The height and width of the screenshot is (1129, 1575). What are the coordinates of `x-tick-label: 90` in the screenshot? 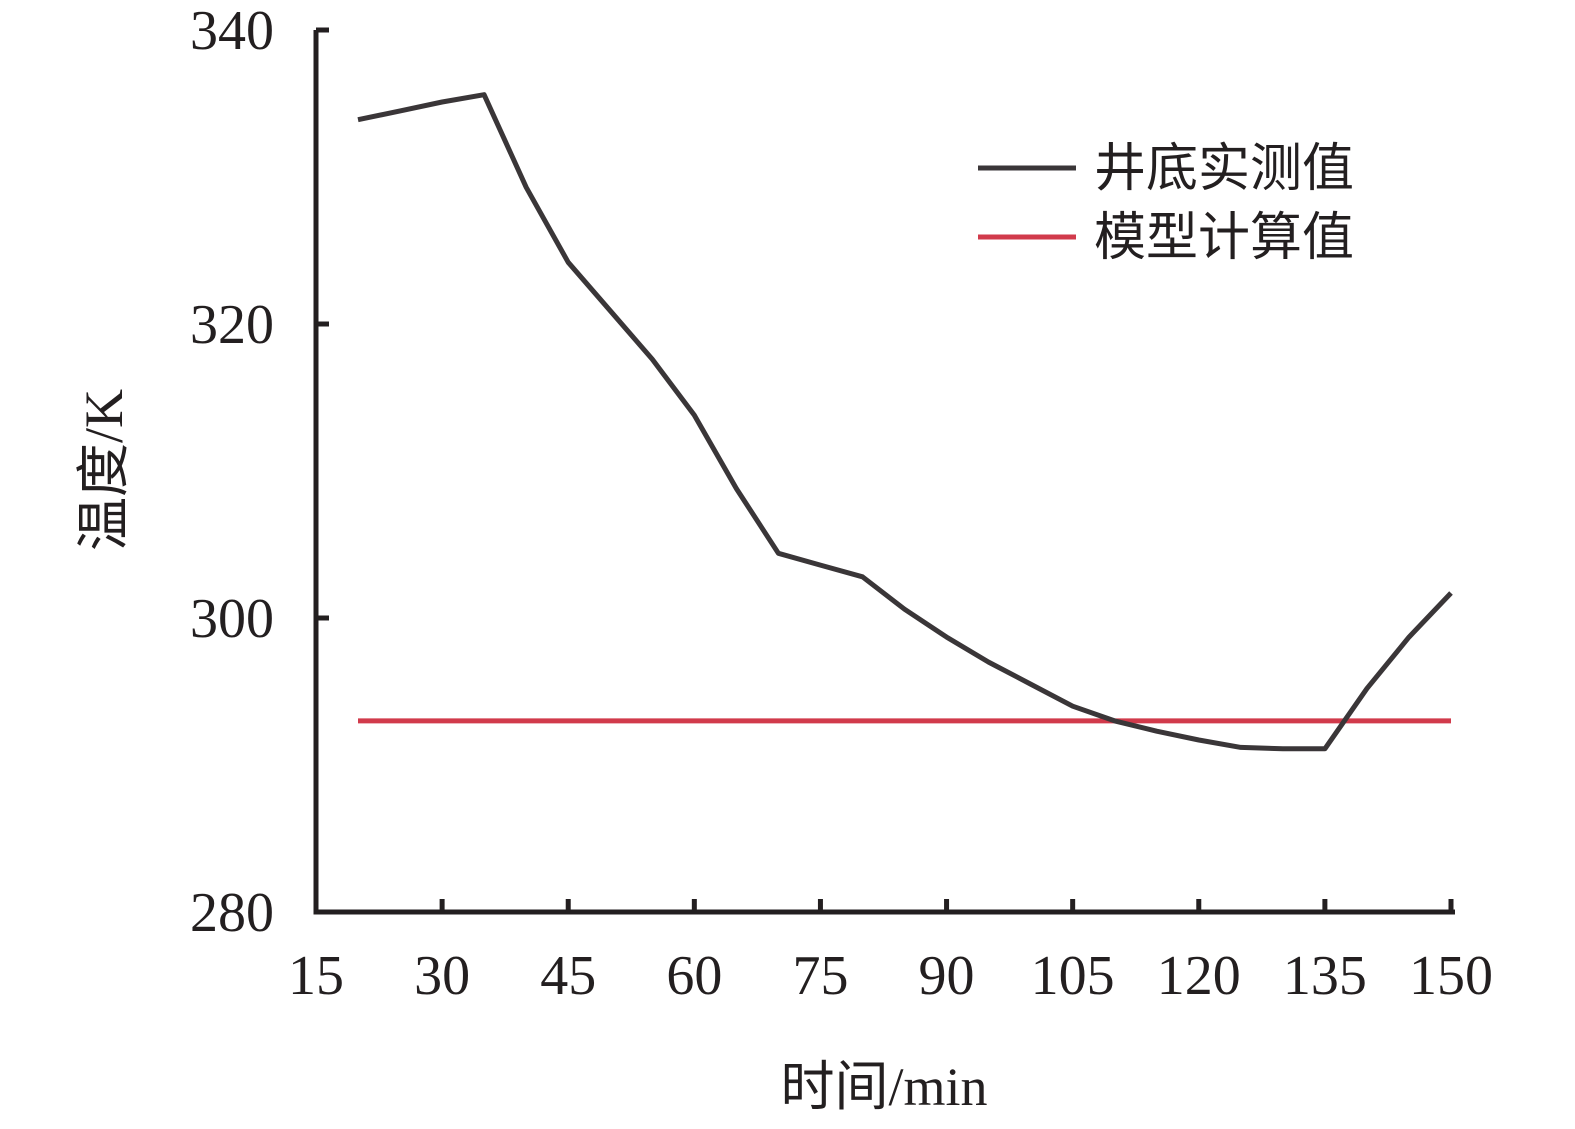 It's located at (947, 976).